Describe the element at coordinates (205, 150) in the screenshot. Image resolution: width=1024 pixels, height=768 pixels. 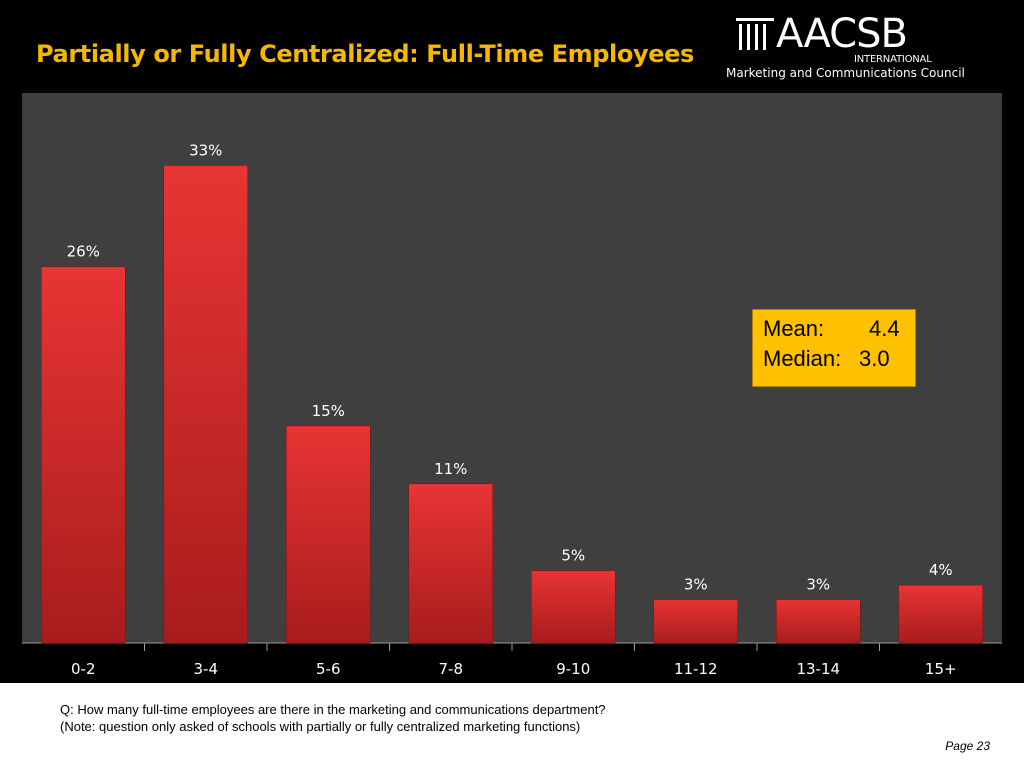
I see `data-label-3-4: 33%` at that location.